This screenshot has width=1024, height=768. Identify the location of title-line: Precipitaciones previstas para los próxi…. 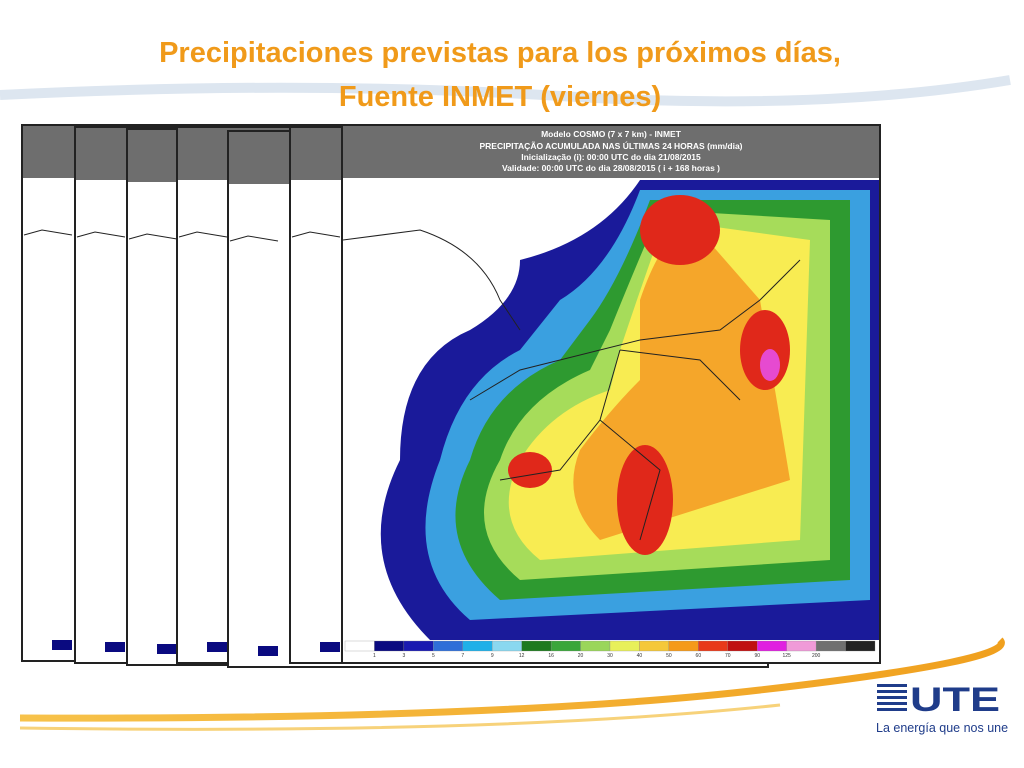
(500, 53).